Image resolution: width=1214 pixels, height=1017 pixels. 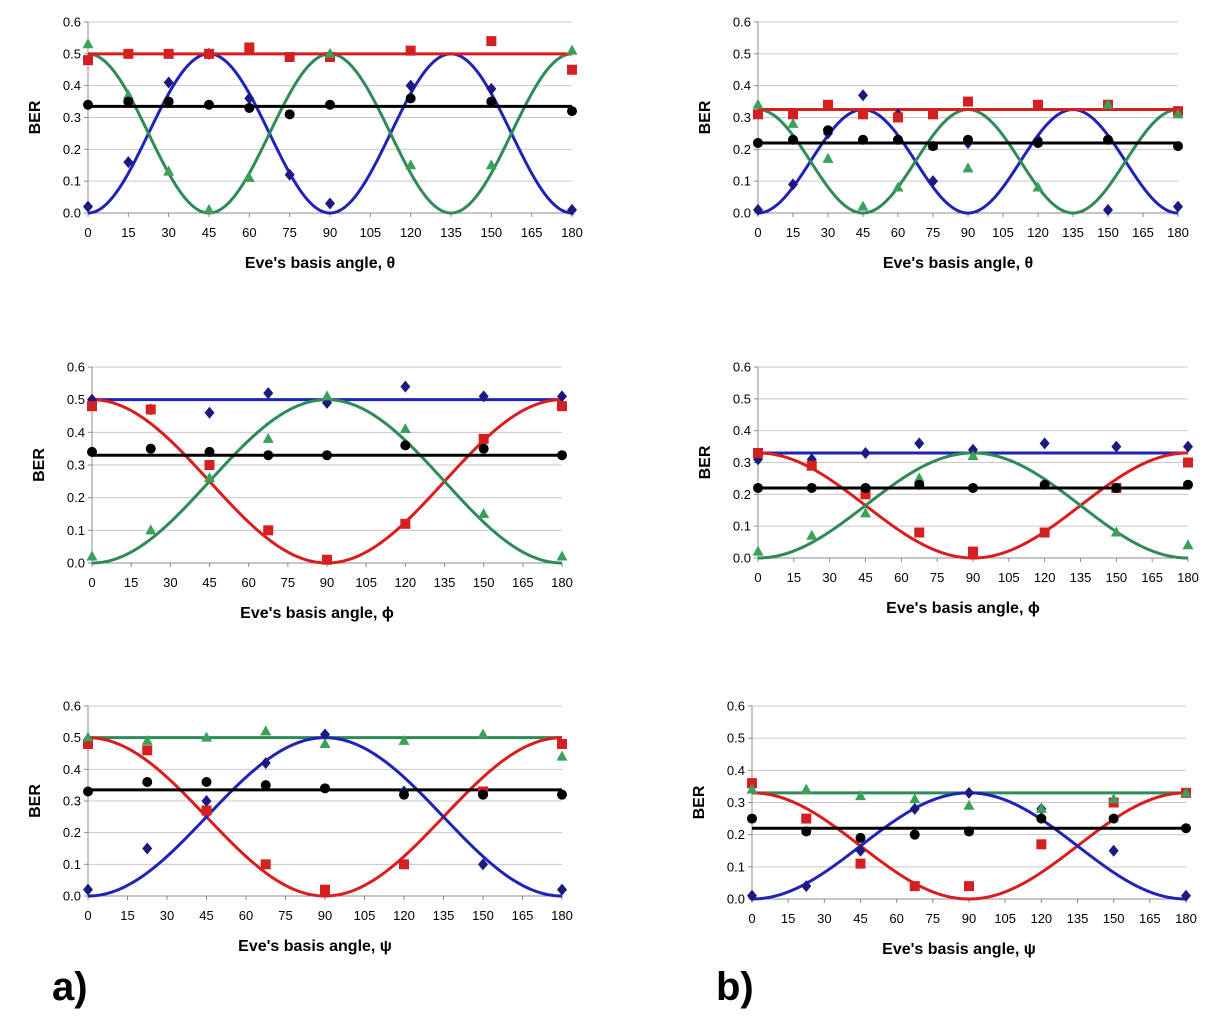 What do you see at coordinates (742, 462) in the screenshot?
I see `b2-y-tick-label: 0.3` at bounding box center [742, 462].